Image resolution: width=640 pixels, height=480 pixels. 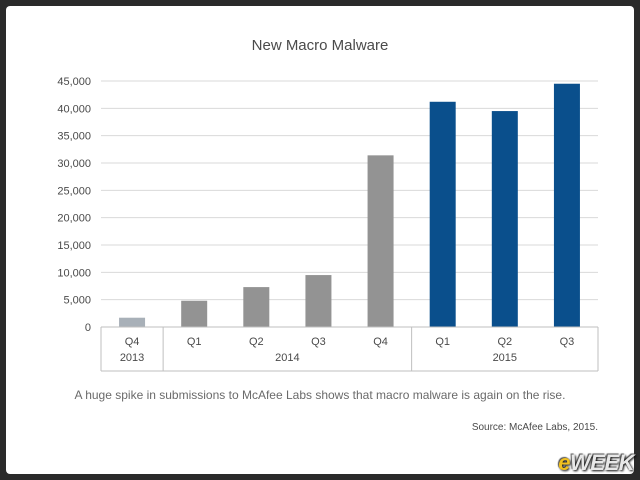 I want to click on y-tick-label: 0, so click(x=88, y=328).